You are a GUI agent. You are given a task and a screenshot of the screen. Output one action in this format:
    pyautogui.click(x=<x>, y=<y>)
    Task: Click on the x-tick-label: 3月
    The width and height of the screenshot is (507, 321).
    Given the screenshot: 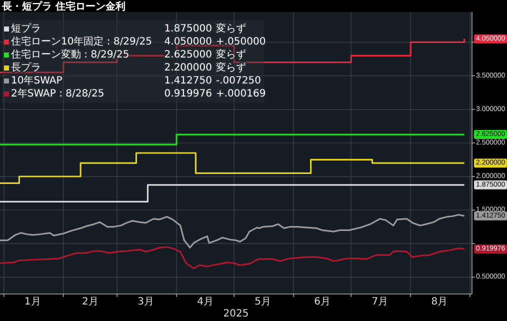 What is the action you would take?
    pyautogui.click(x=146, y=302)
    